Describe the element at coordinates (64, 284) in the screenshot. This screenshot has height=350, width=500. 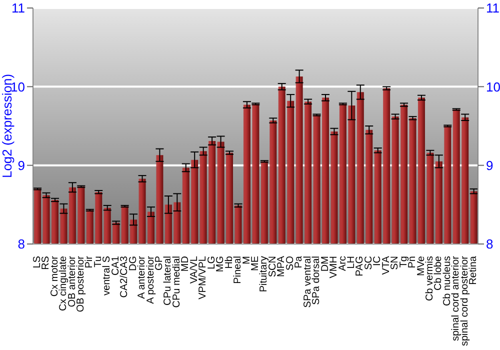
I see `x-tick-label: Cx cingulate` at that location.